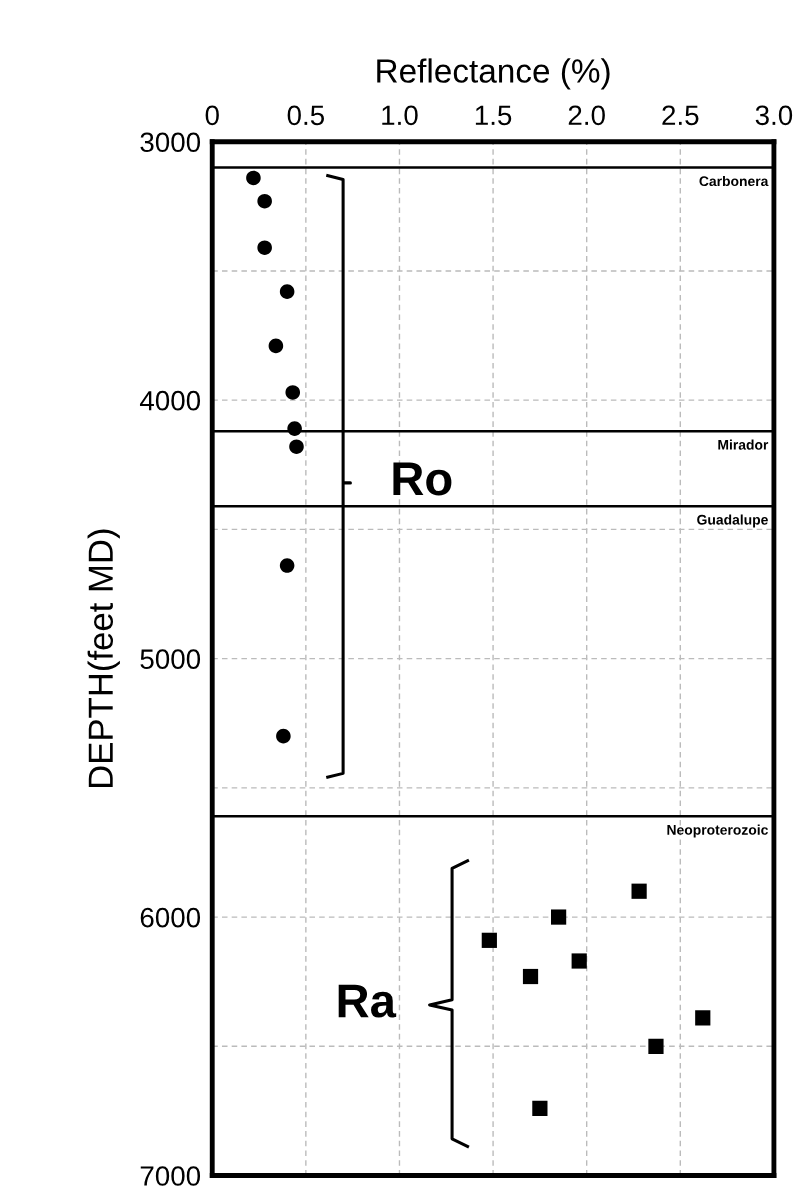 The width and height of the screenshot is (807, 1191). Describe the element at coordinates (212, 115) in the screenshot. I see `x-tick-label: 0` at that location.